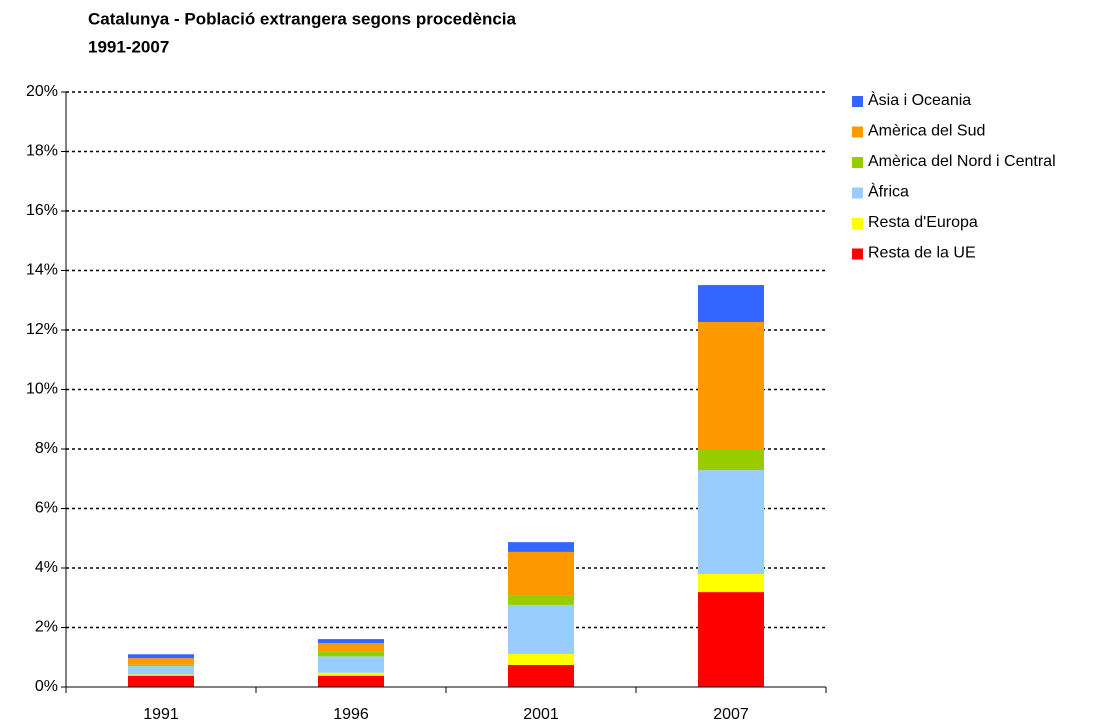 The height and width of the screenshot is (724, 1112). Describe the element at coordinates (42, 329) in the screenshot. I see `y-tick-label: 12%` at that location.